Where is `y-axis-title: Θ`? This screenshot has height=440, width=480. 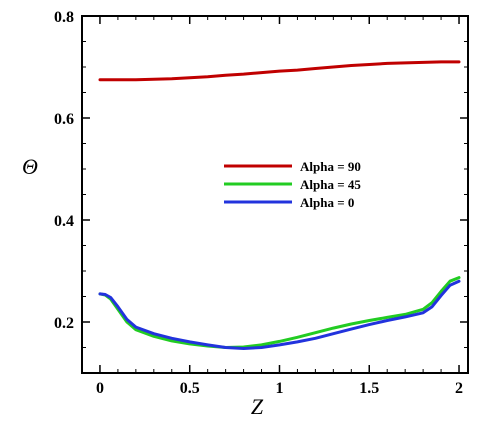
y-axis-title: Θ is located at coordinates (30, 166).